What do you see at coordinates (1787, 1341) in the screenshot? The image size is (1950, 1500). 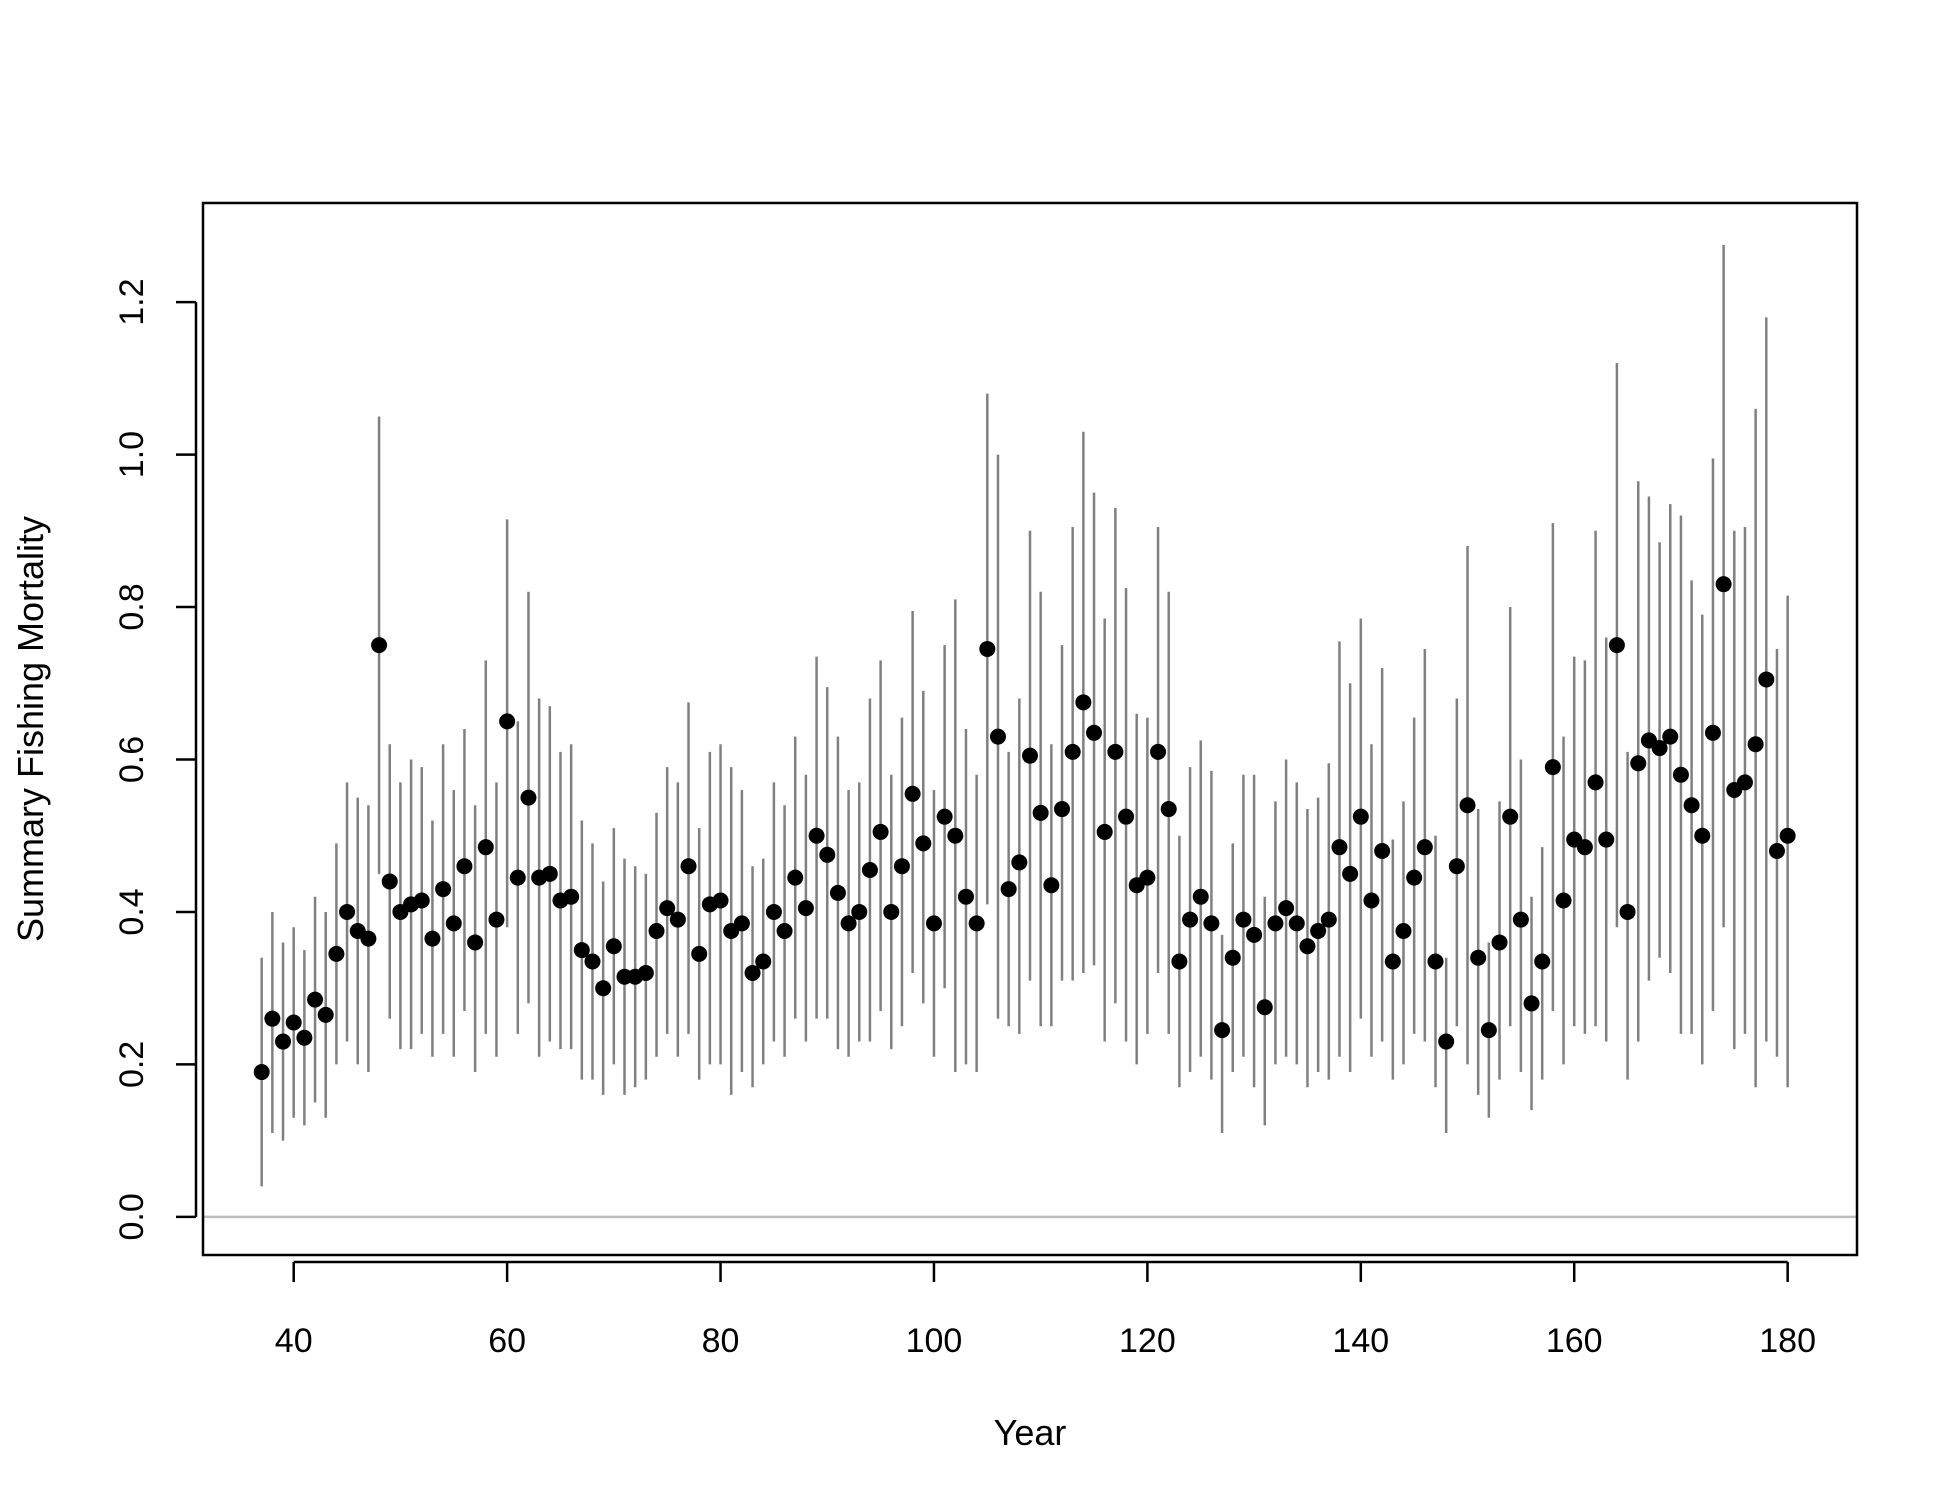 I see `x-tick-label: 180` at bounding box center [1787, 1341].